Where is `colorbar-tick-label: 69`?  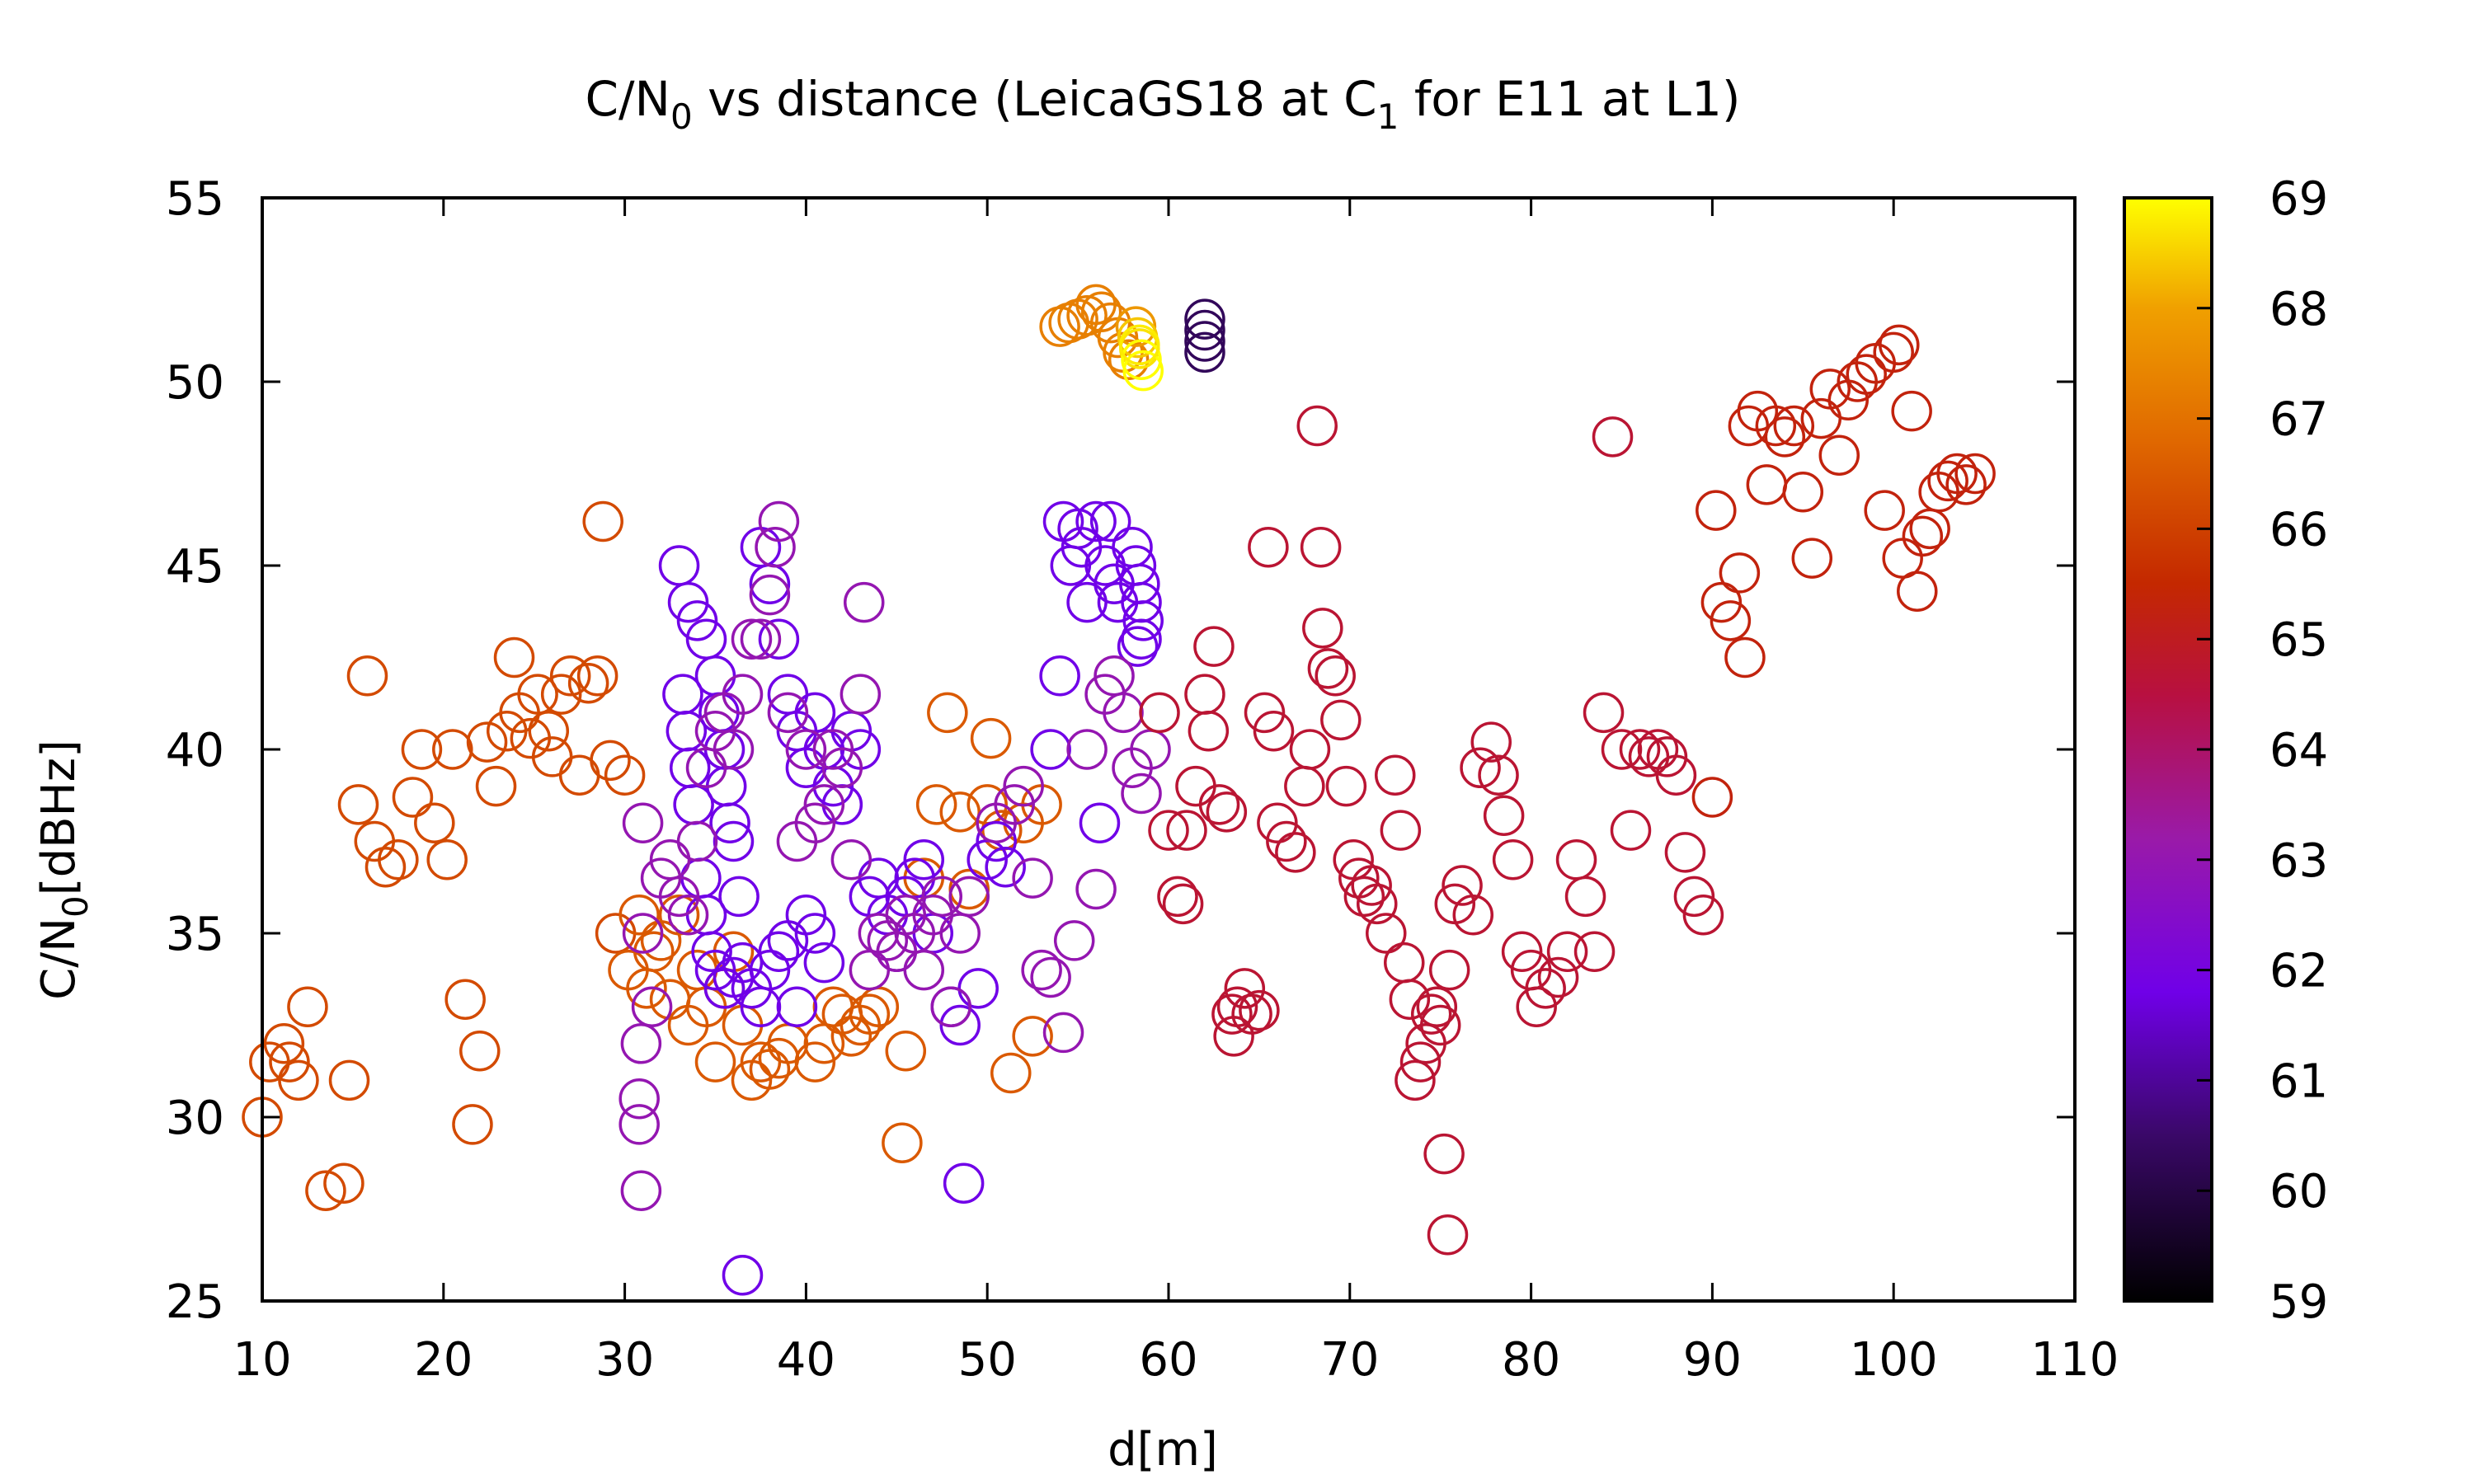 colorbar-tick-label: 69 is located at coordinates (2298, 199).